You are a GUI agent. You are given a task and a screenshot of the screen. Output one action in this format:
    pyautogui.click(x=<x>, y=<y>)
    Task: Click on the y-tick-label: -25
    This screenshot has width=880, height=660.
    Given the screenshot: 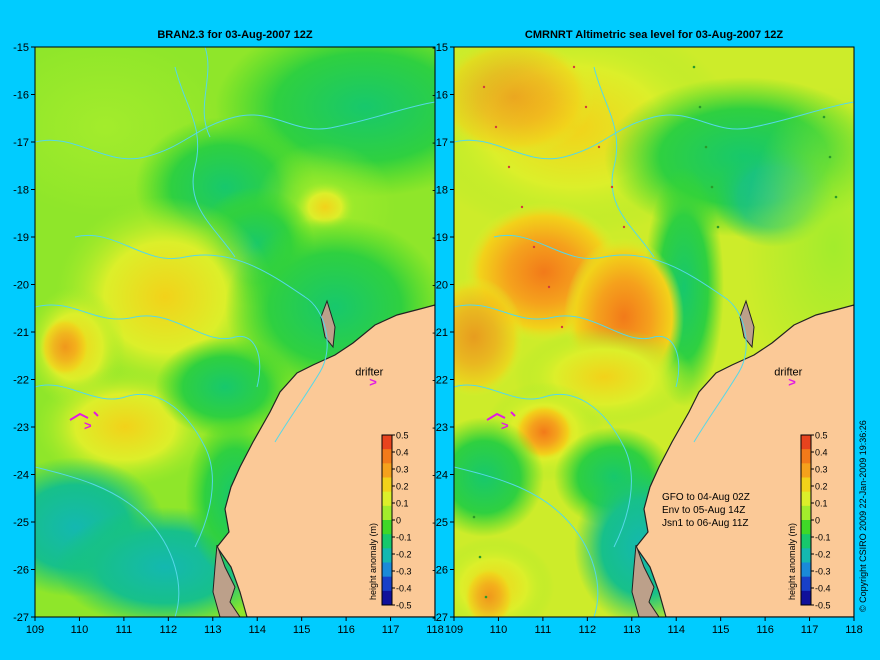 What is the action you would take?
    pyautogui.click(x=21, y=523)
    